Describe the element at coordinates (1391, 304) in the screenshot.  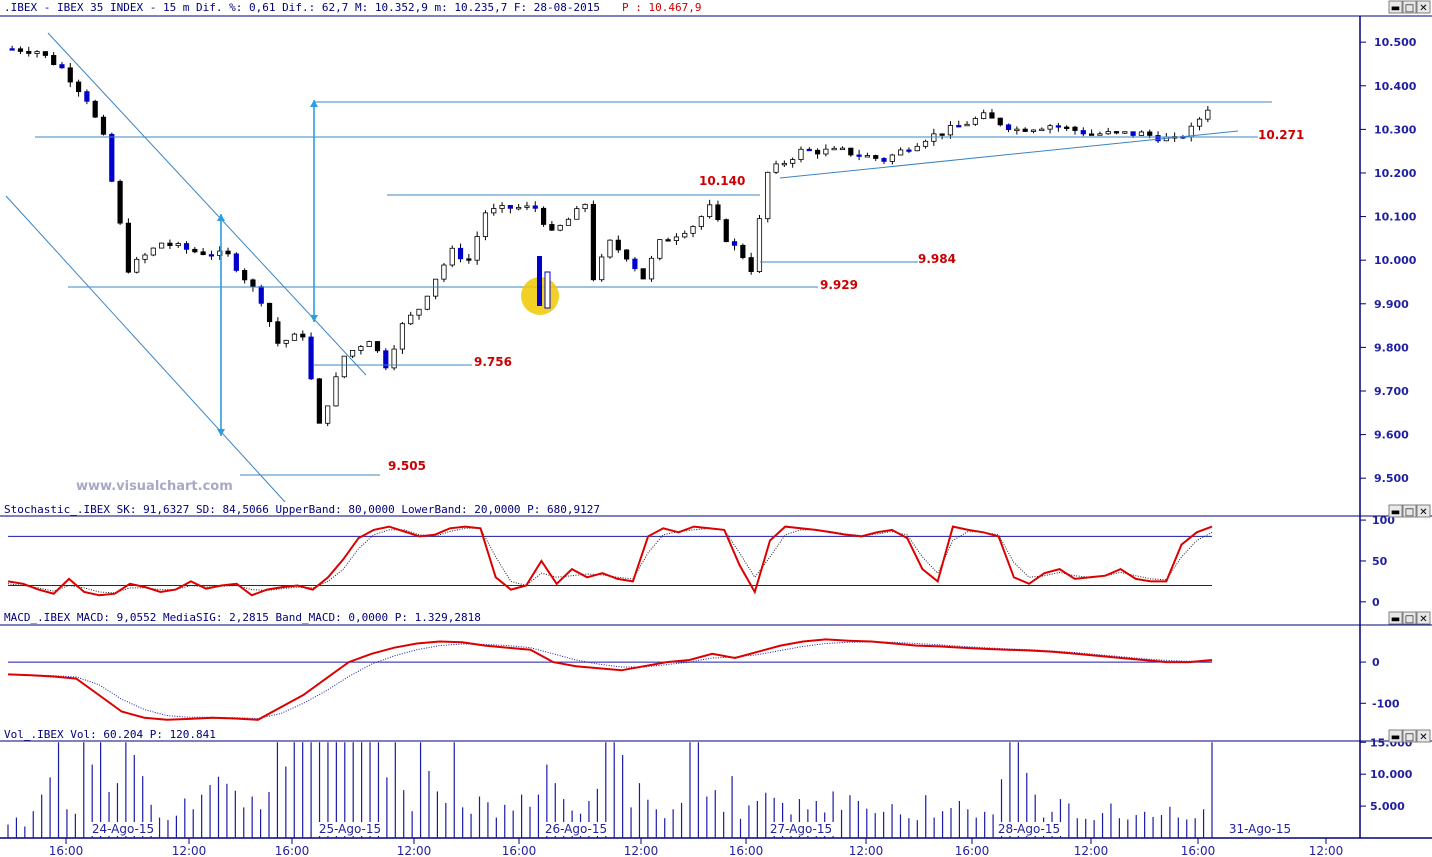
I see `y-axis-label: 9.900` at that location.